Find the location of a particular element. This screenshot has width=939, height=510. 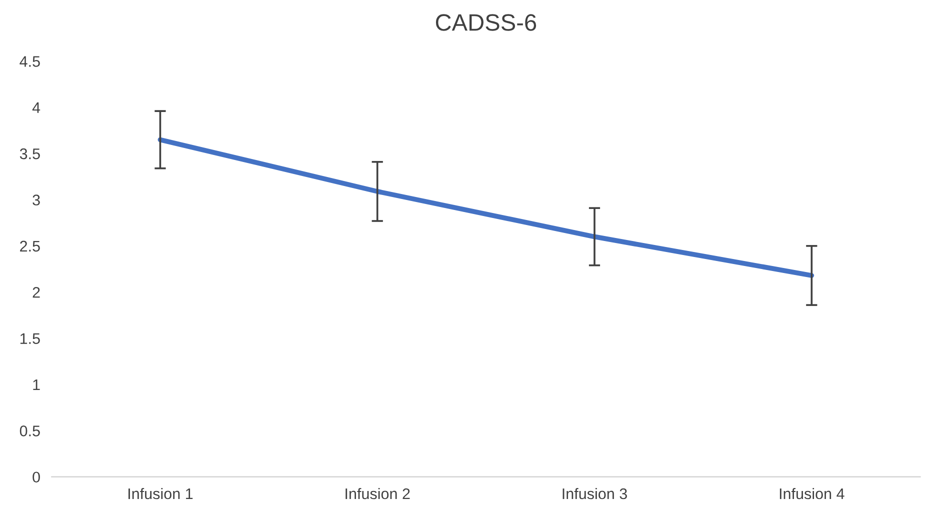

x-tick-label: Infusion 1 is located at coordinates (160, 494).